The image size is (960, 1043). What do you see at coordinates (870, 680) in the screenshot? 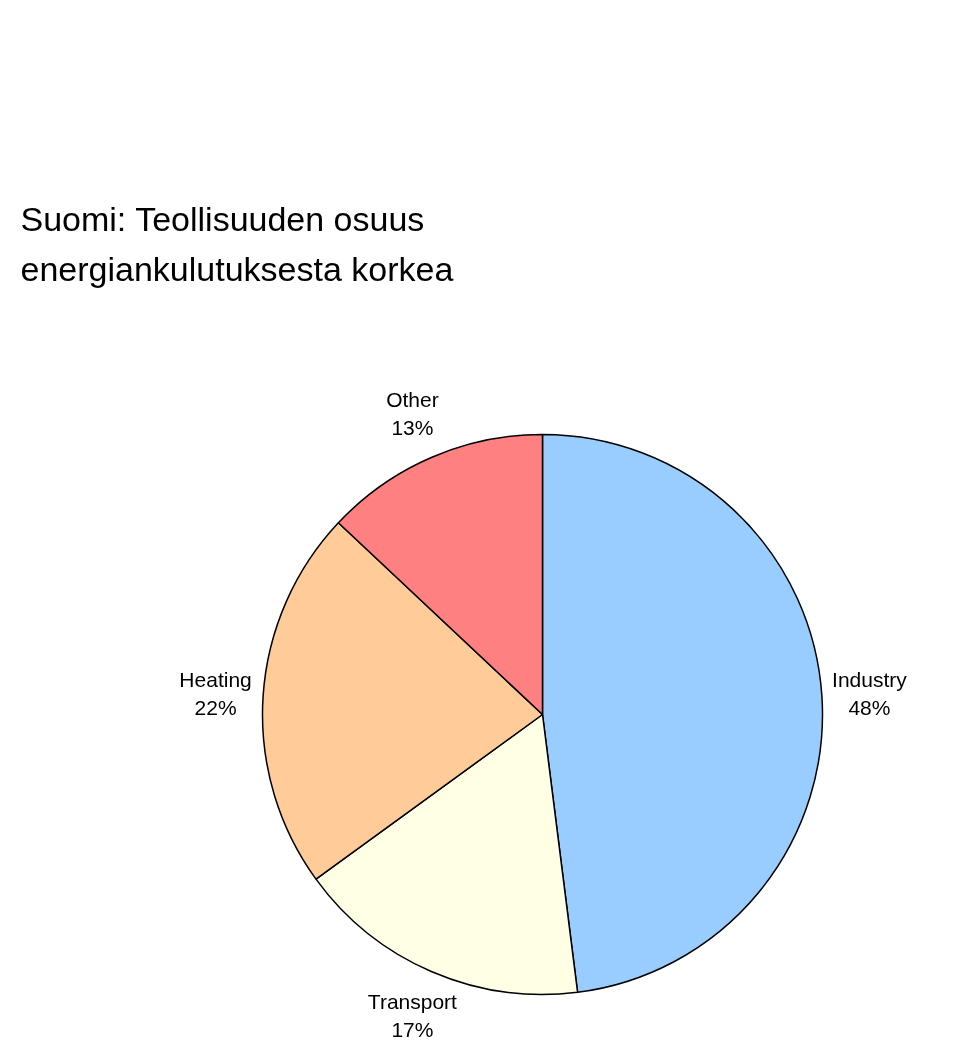
I see `slice-label: Industry` at bounding box center [870, 680].